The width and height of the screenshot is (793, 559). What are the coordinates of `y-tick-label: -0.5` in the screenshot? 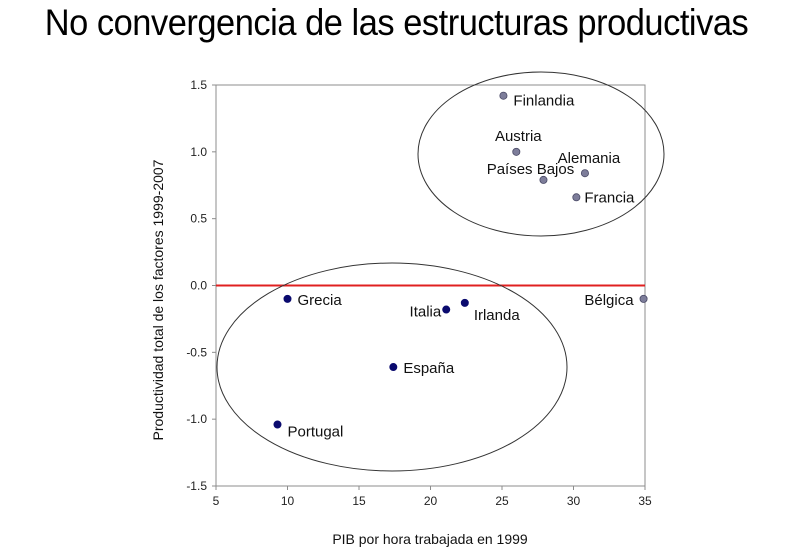 It's located at (196, 352).